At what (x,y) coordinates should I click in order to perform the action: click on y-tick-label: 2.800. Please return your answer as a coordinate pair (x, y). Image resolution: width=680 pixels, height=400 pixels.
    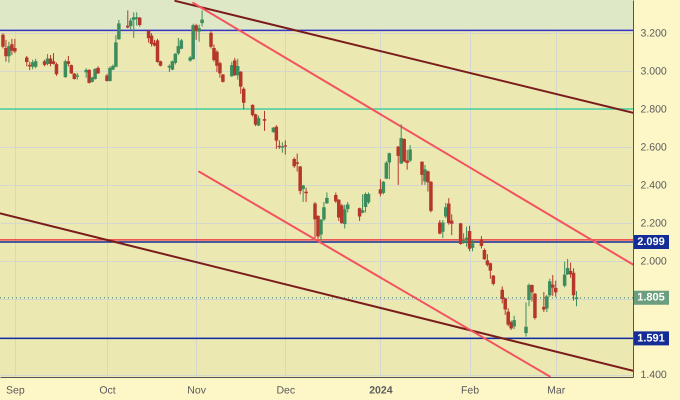
    Looking at the image, I should click on (653, 110).